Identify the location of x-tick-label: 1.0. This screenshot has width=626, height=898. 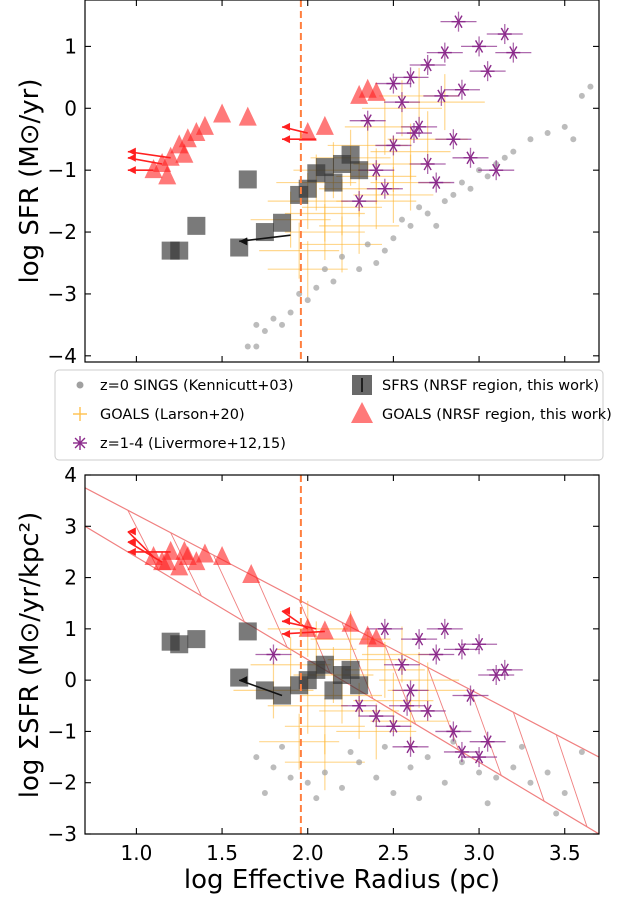
(136, 853).